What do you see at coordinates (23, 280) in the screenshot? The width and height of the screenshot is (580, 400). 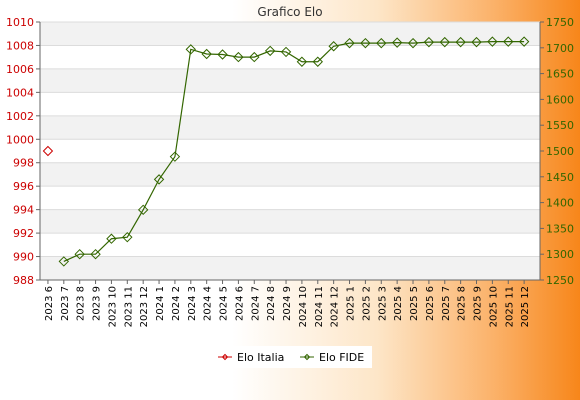 I see `y-left-tick-label: 988` at bounding box center [23, 280].